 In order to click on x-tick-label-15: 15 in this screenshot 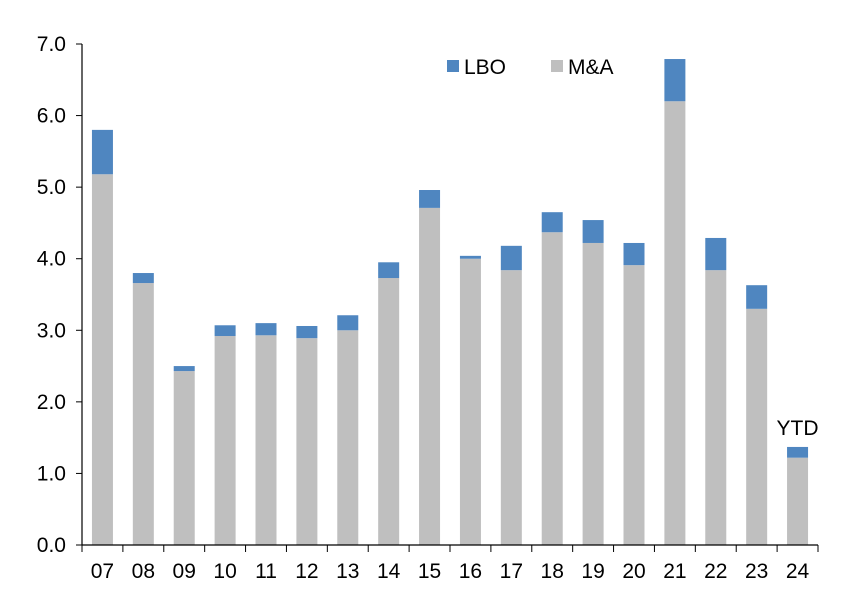, I will do `click(429, 571)`.